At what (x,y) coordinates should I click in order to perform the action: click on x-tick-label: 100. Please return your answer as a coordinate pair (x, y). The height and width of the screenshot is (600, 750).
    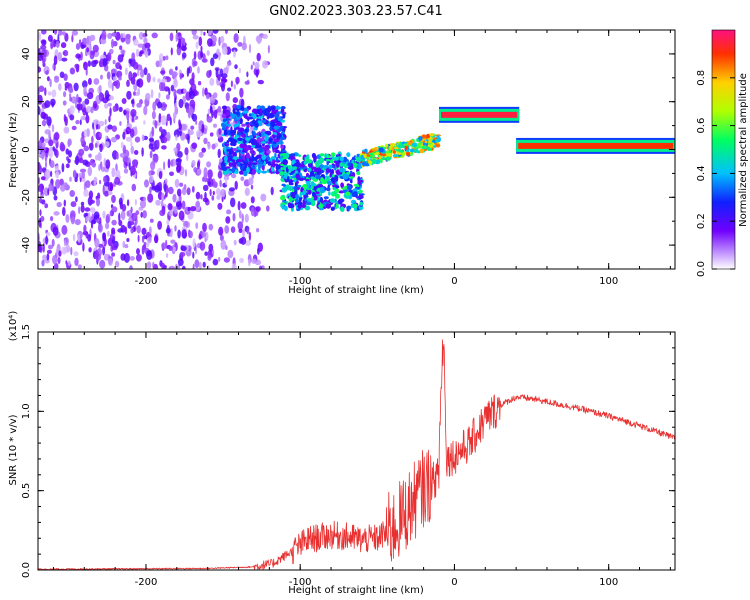
    Looking at the image, I should click on (608, 582).